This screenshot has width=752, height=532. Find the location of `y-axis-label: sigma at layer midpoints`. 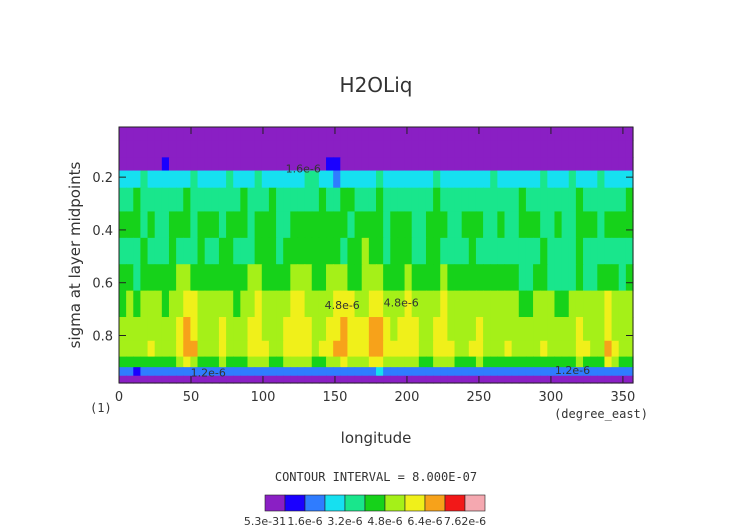

y-axis-label: sigma at layer midpoints is located at coordinates (75, 254).